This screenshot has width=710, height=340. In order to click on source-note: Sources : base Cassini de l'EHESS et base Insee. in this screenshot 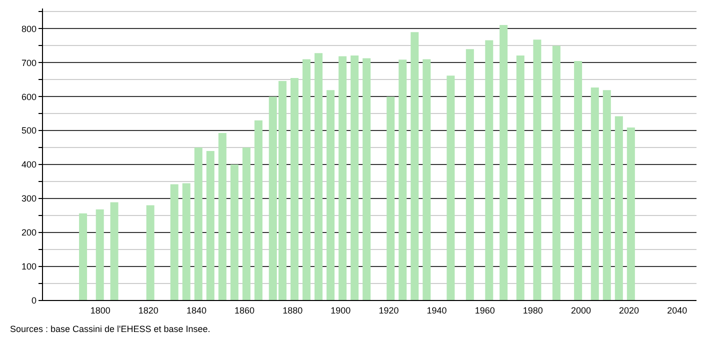, I will do `click(110, 329)`.